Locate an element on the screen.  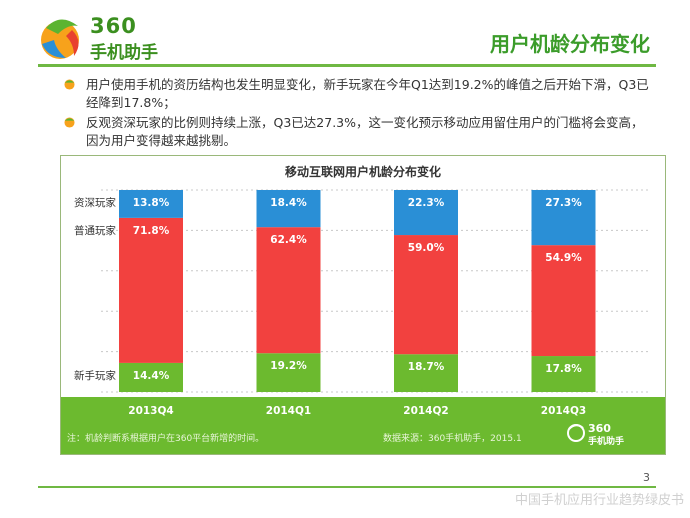
footer-logo-name: 手机助手 is located at coordinates (606, 442).